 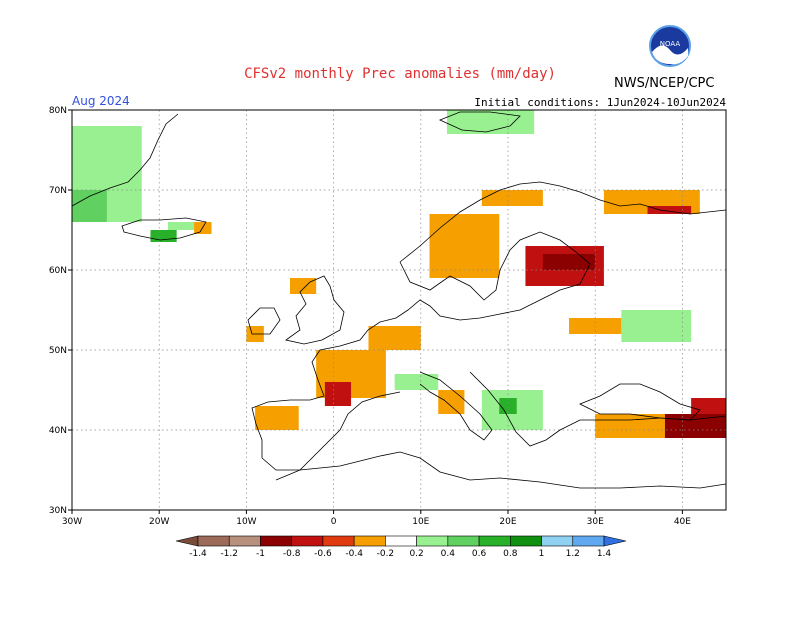 I want to click on legend-label: 1, so click(x=542, y=554).